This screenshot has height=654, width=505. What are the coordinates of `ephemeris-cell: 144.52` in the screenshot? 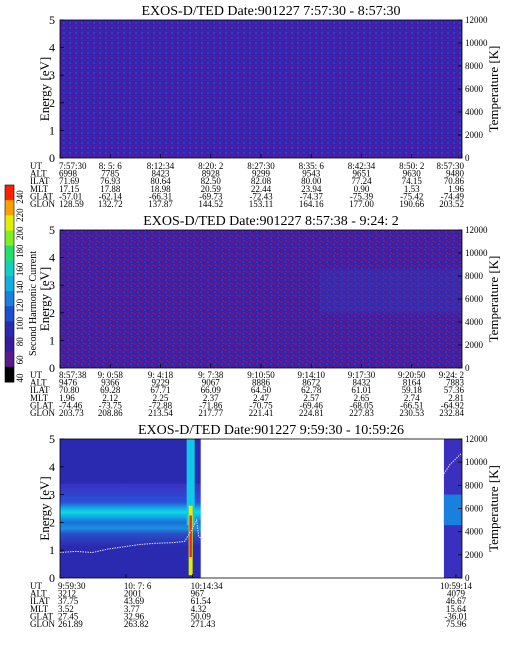 It's located at (210, 204).